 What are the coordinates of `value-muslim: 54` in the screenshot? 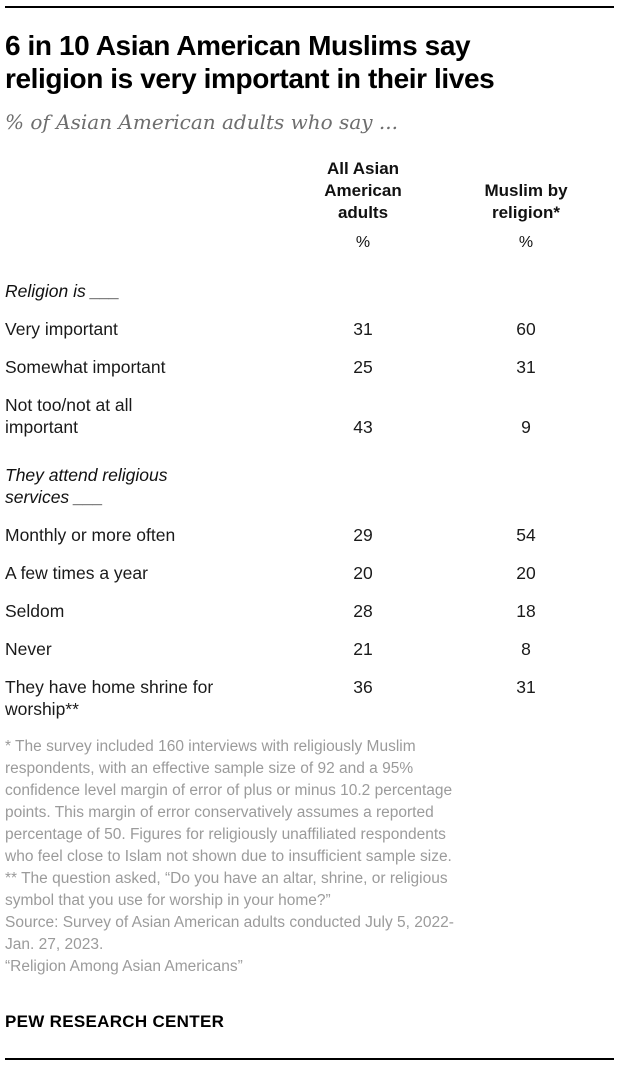 It's located at (526, 535).